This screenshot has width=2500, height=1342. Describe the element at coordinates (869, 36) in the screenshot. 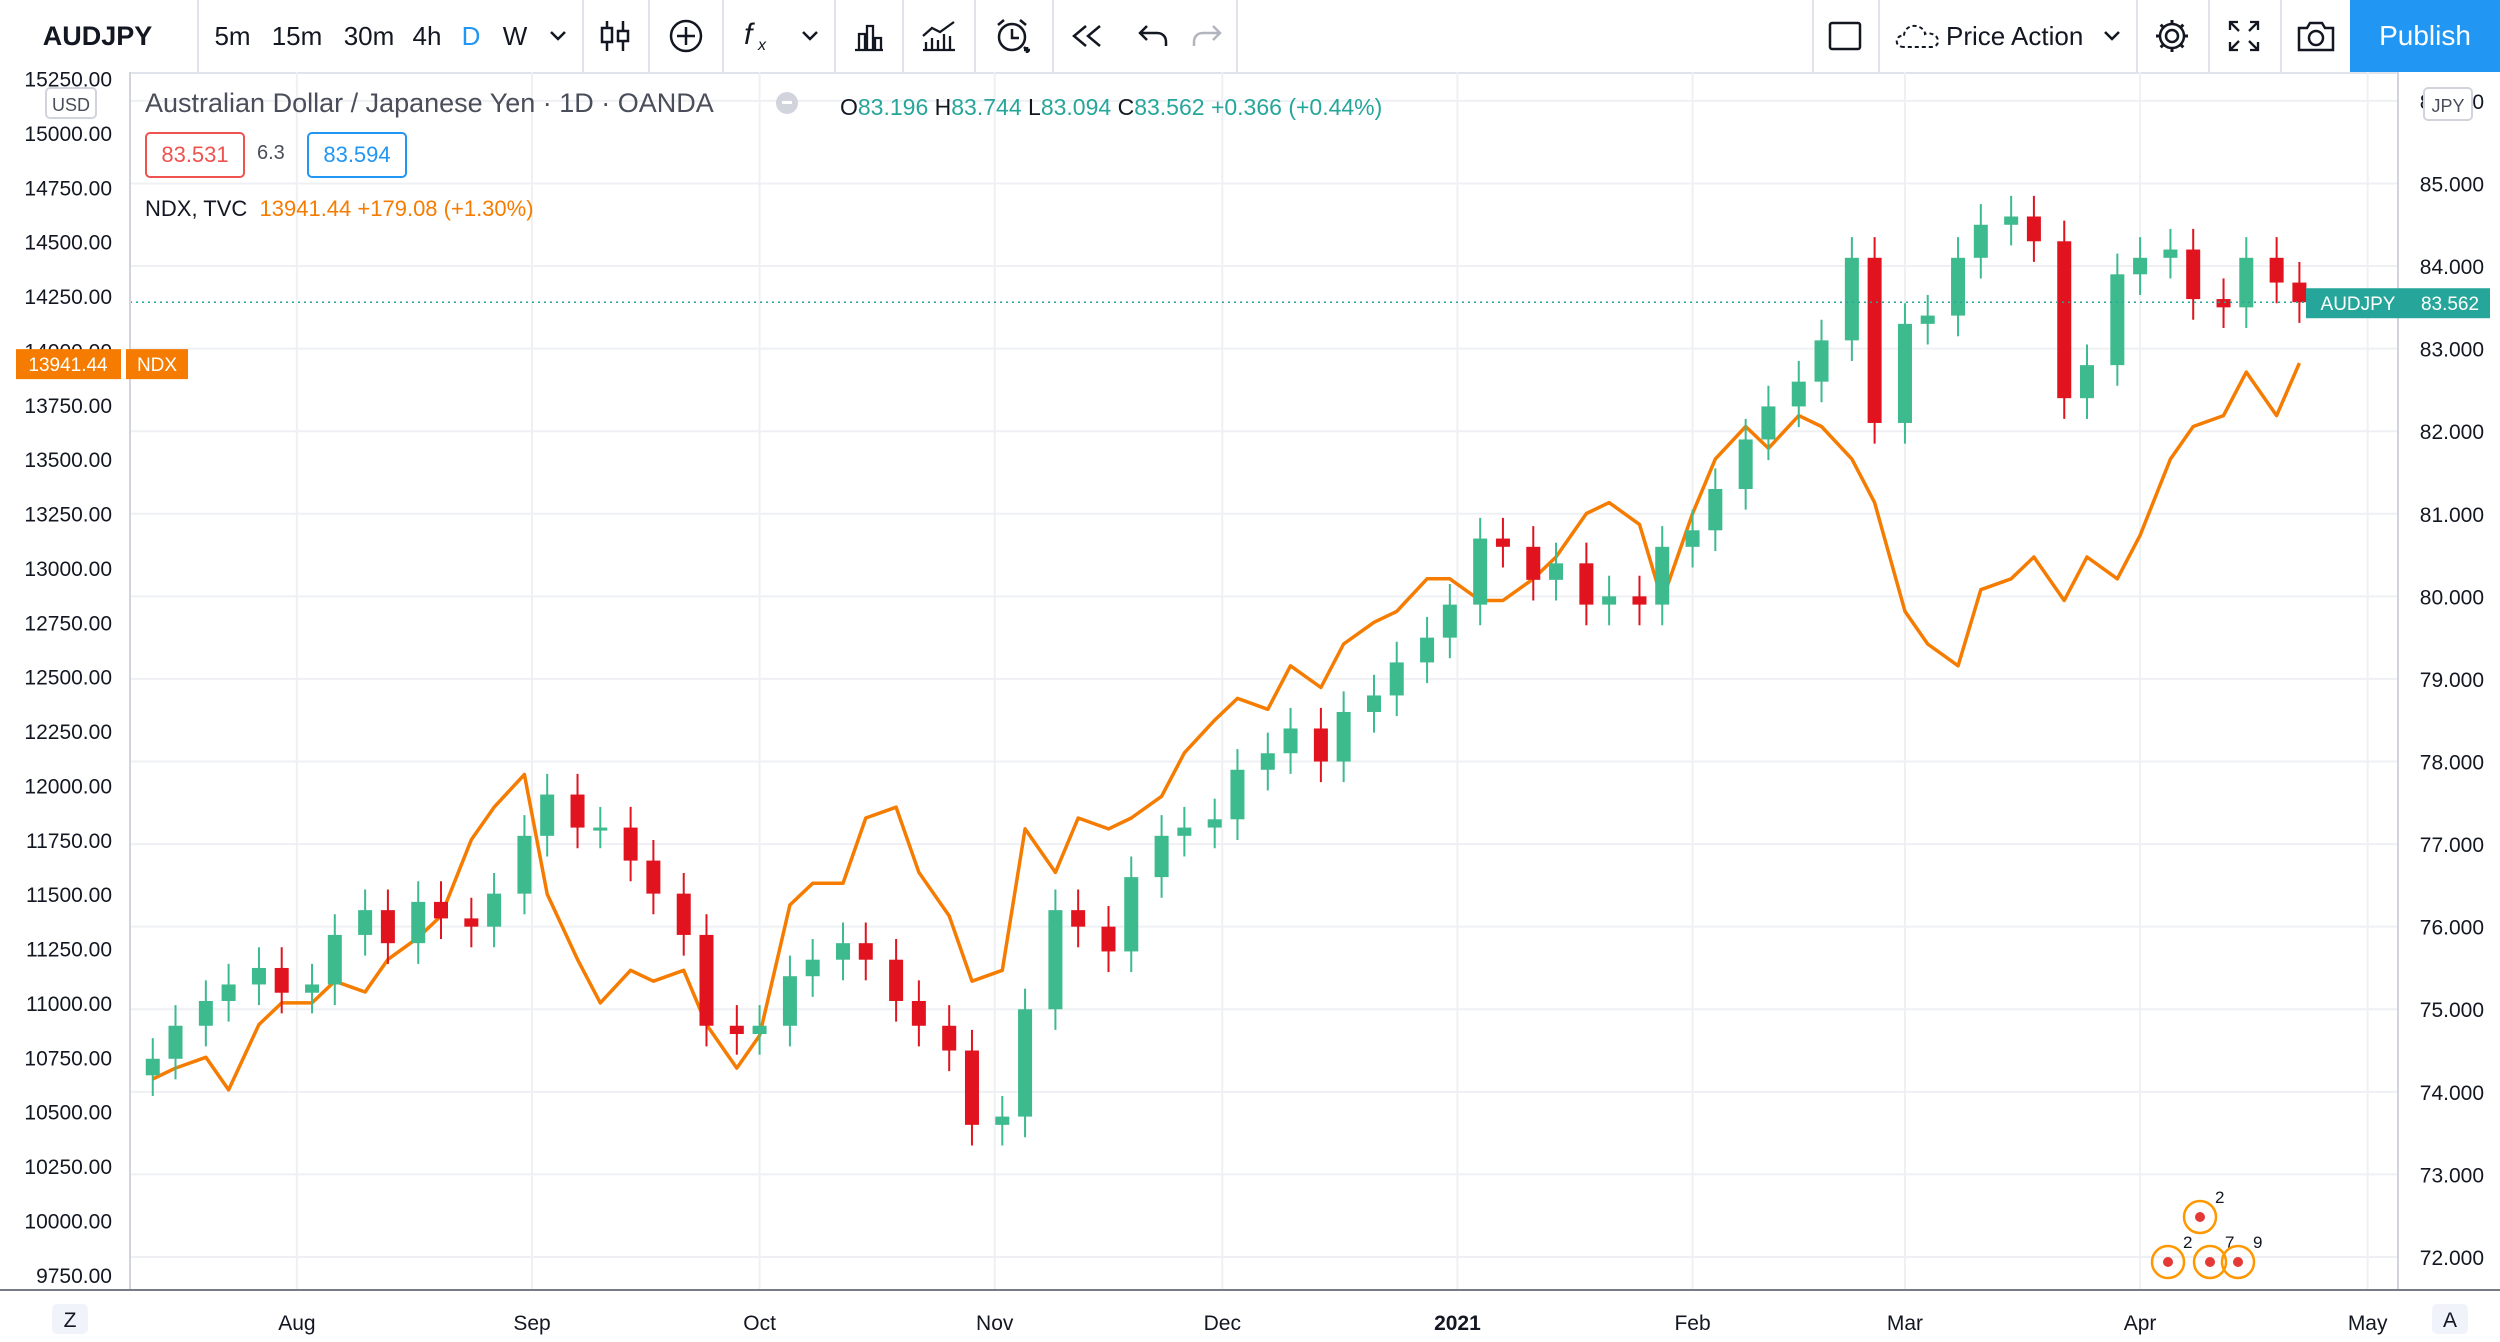

I see `financials-button` at that location.